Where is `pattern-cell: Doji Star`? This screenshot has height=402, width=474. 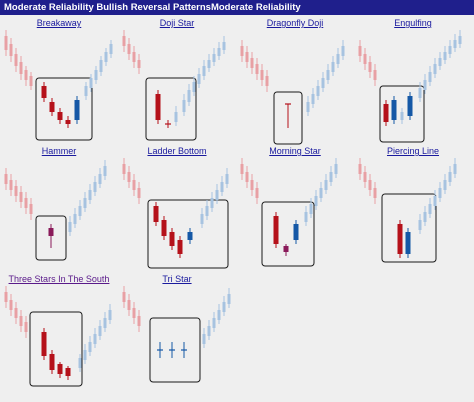 pattern-cell: Doji Star is located at coordinates (177, 82).